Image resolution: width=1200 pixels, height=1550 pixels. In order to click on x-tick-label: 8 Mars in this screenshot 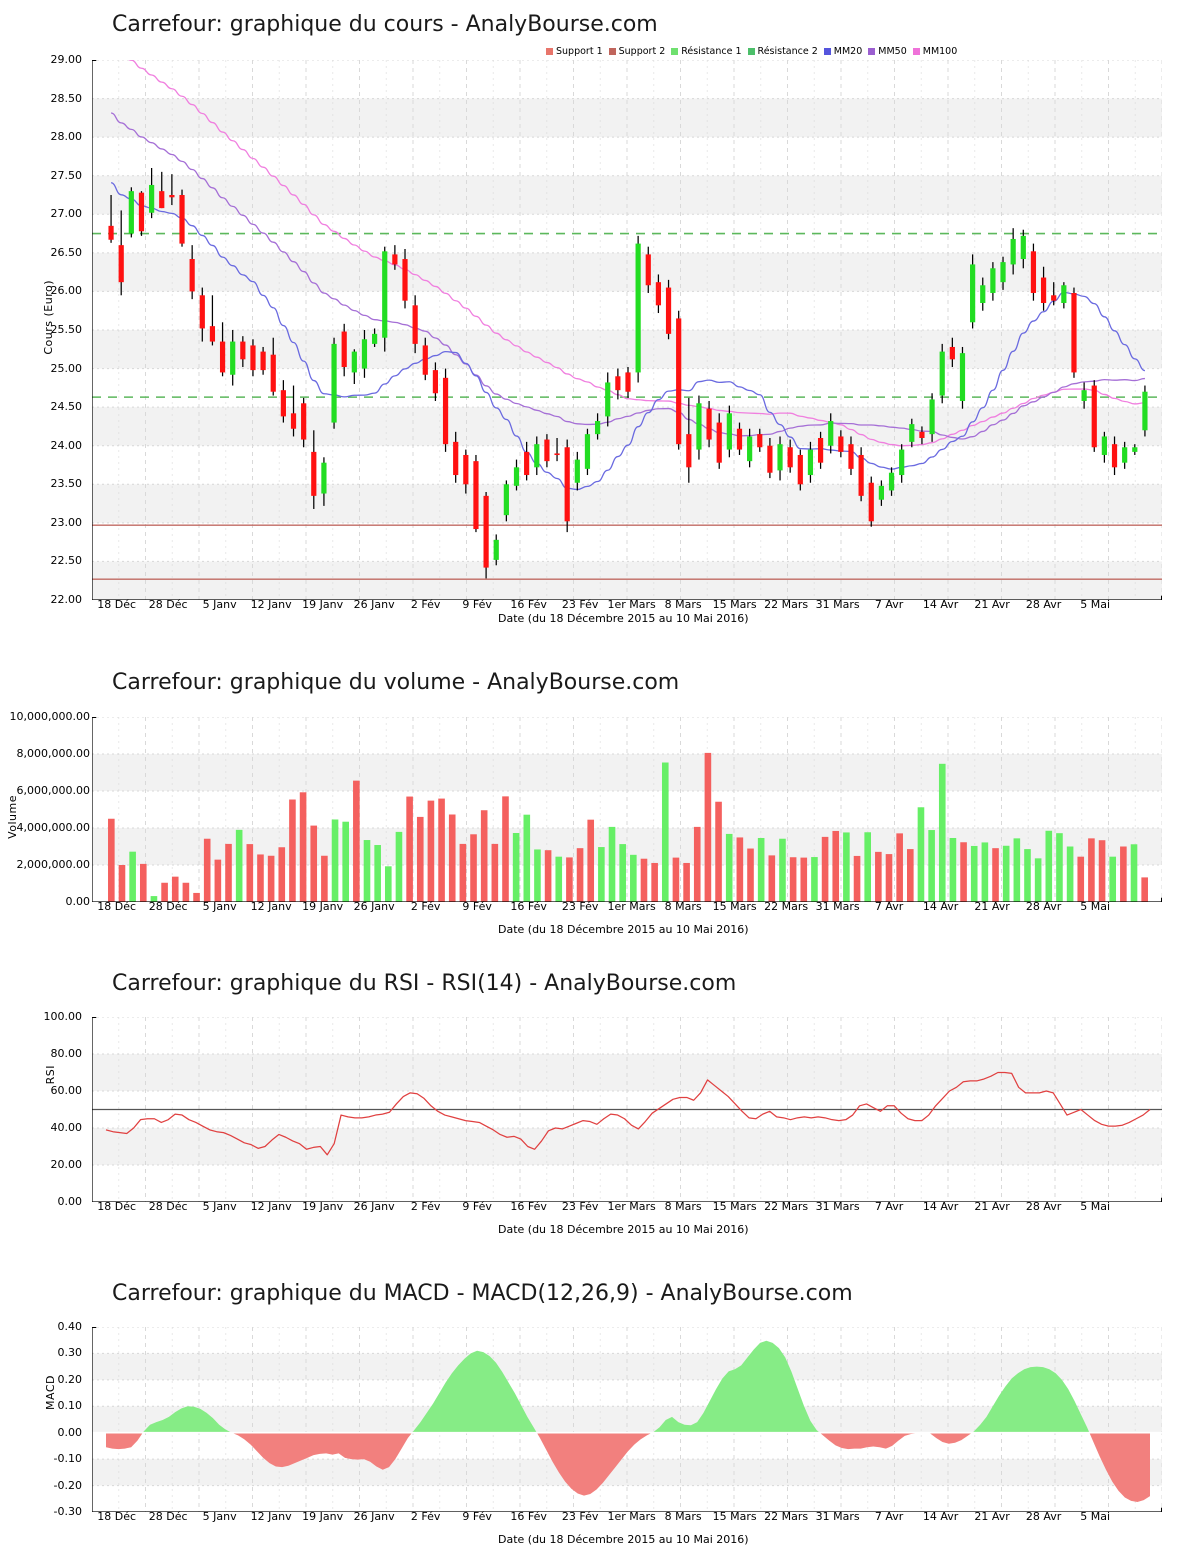, I will do `click(683, 1206)`.